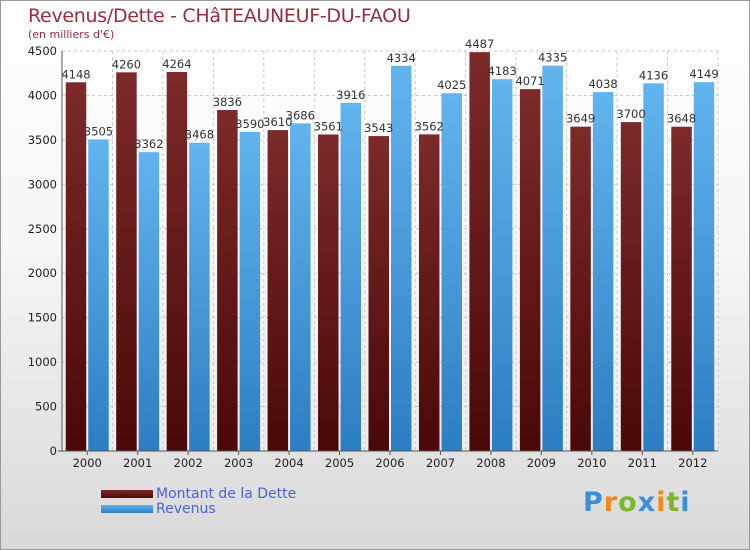  Describe the element at coordinates (602, 84) in the screenshot. I see `data-label-revenue: 4038` at that location.